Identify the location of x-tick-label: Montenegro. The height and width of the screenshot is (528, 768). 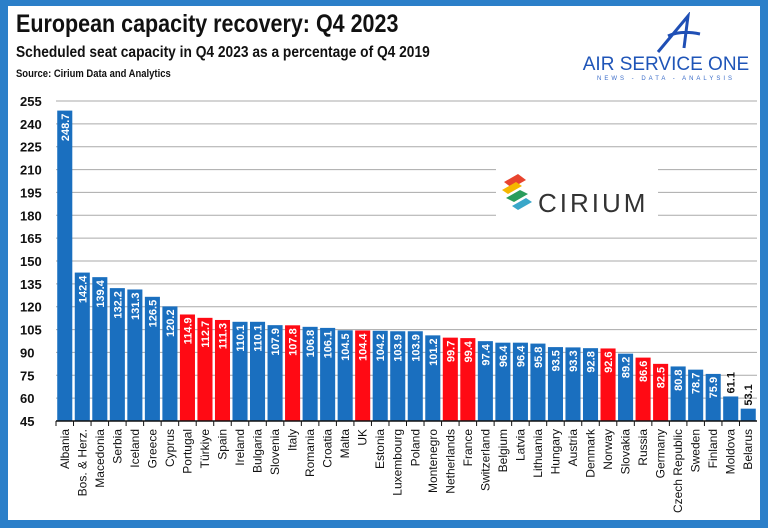
(433, 461).